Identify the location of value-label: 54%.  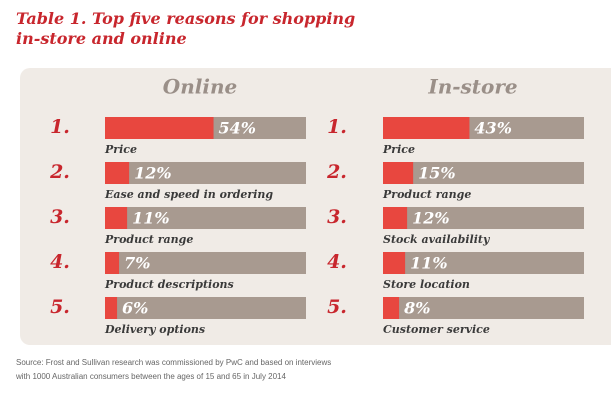
(237, 128).